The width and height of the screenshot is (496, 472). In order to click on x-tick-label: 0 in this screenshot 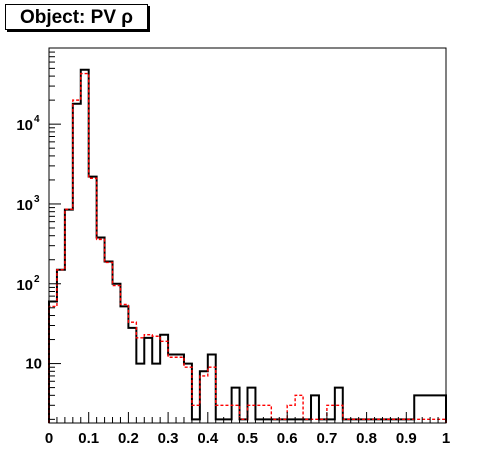, I will do `click(49, 438)`.